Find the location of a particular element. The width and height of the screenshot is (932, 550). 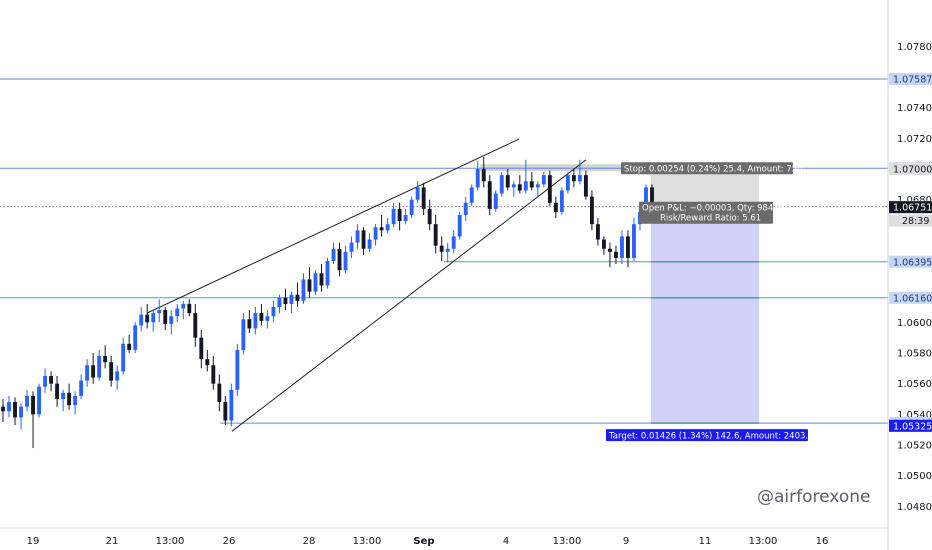

stop-zone is located at coordinates (705, 187).